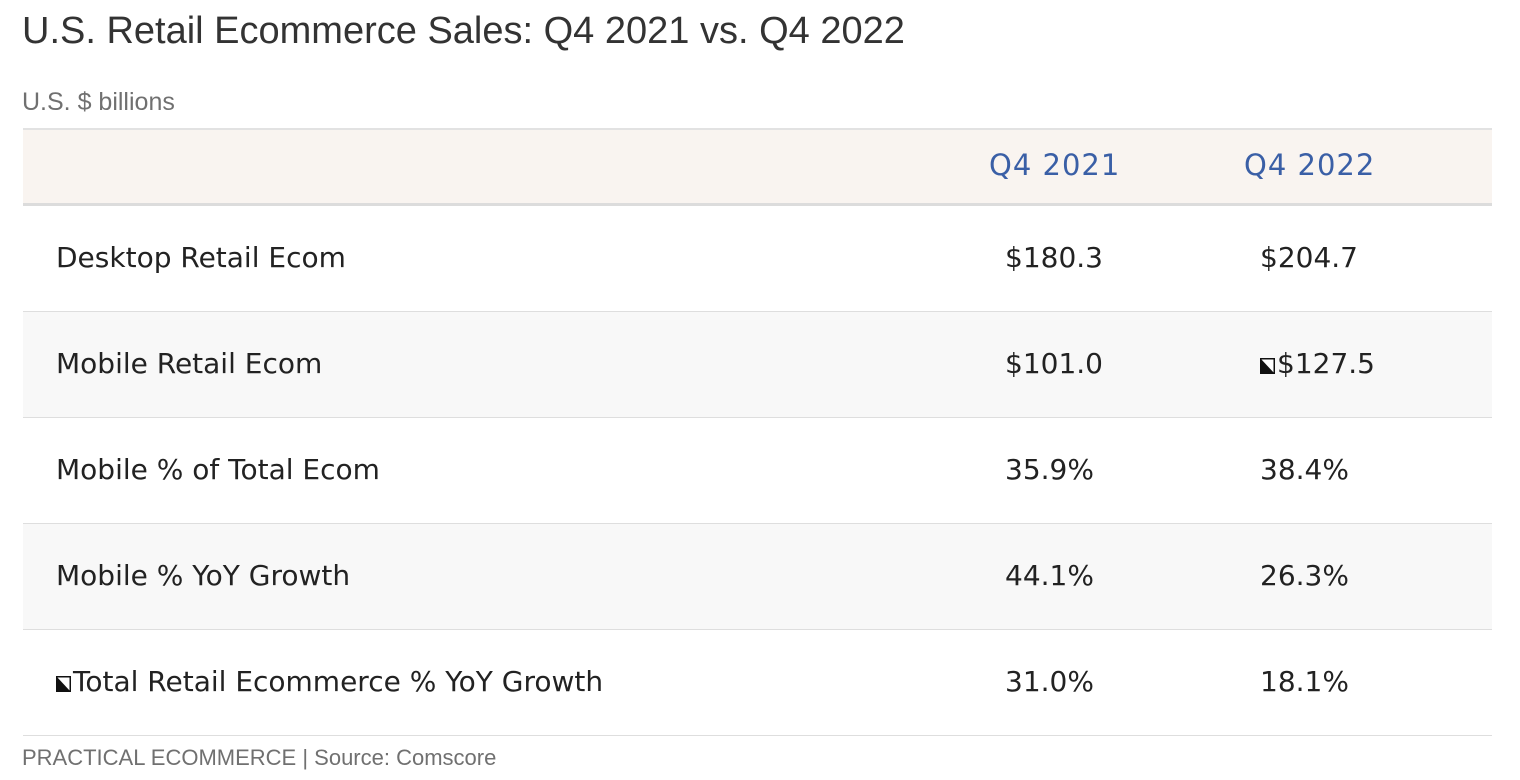  I want to click on cell-q4-2021: 35.9%, so click(1049, 469).